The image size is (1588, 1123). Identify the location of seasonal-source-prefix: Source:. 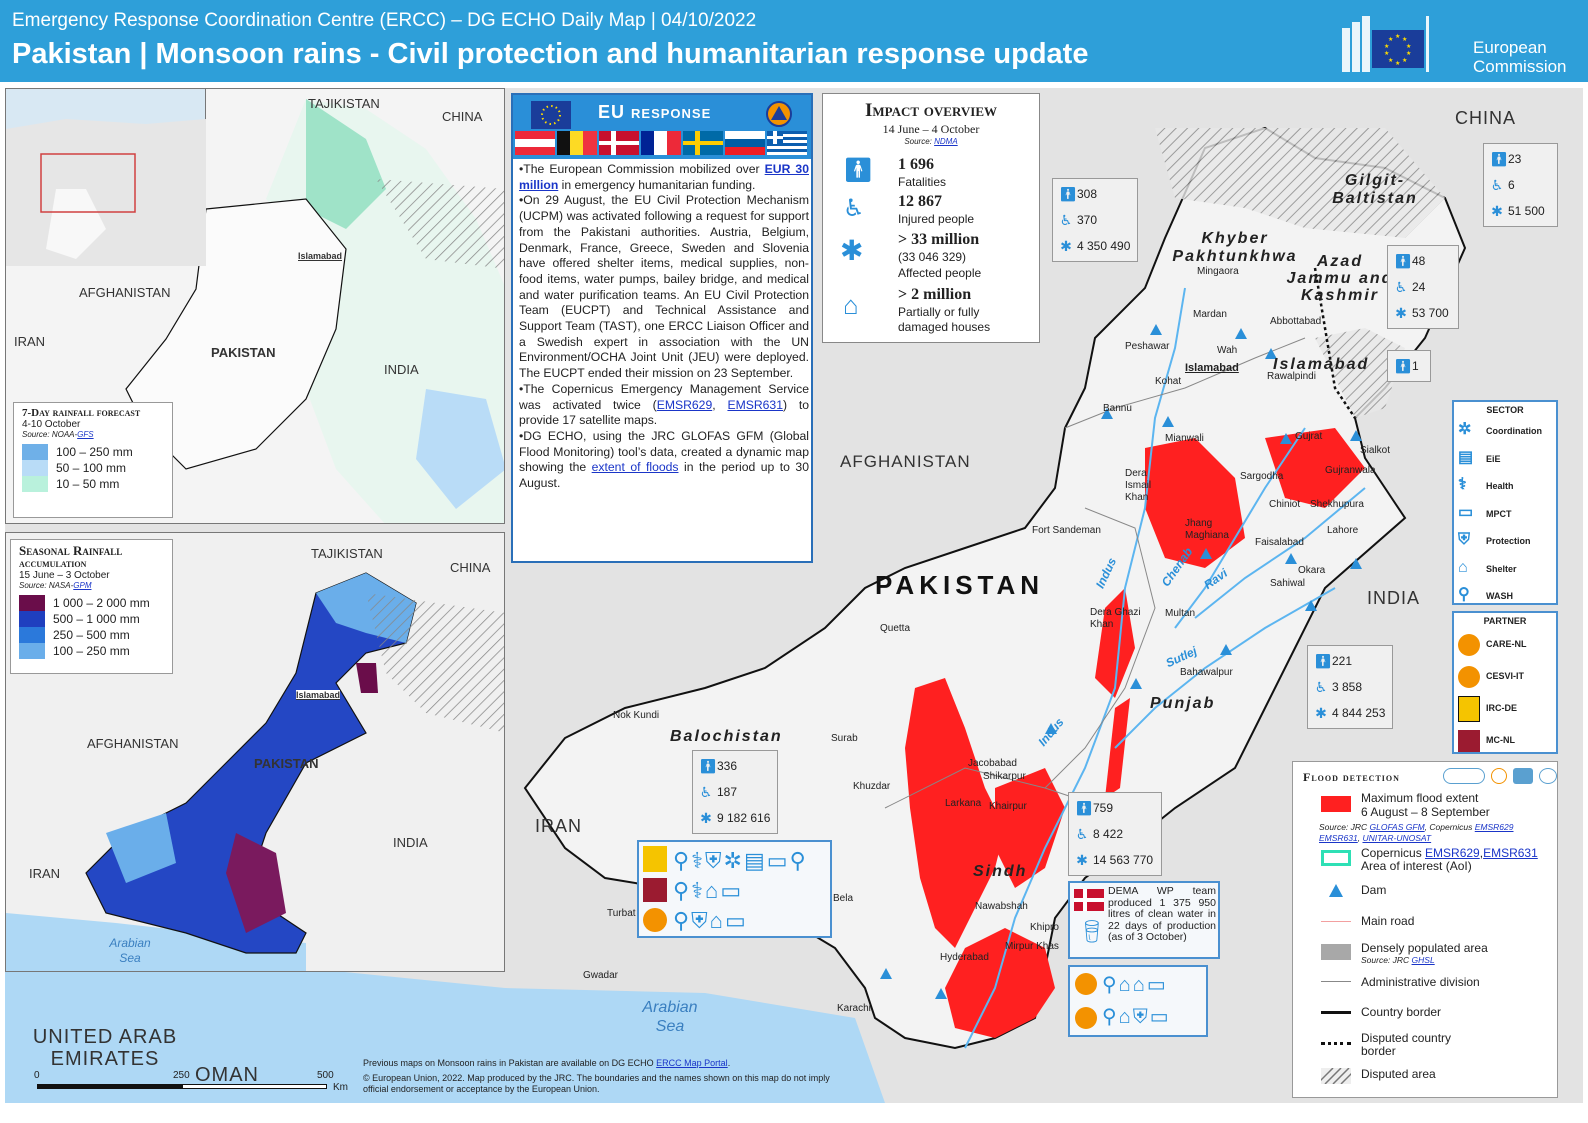
(33, 585).